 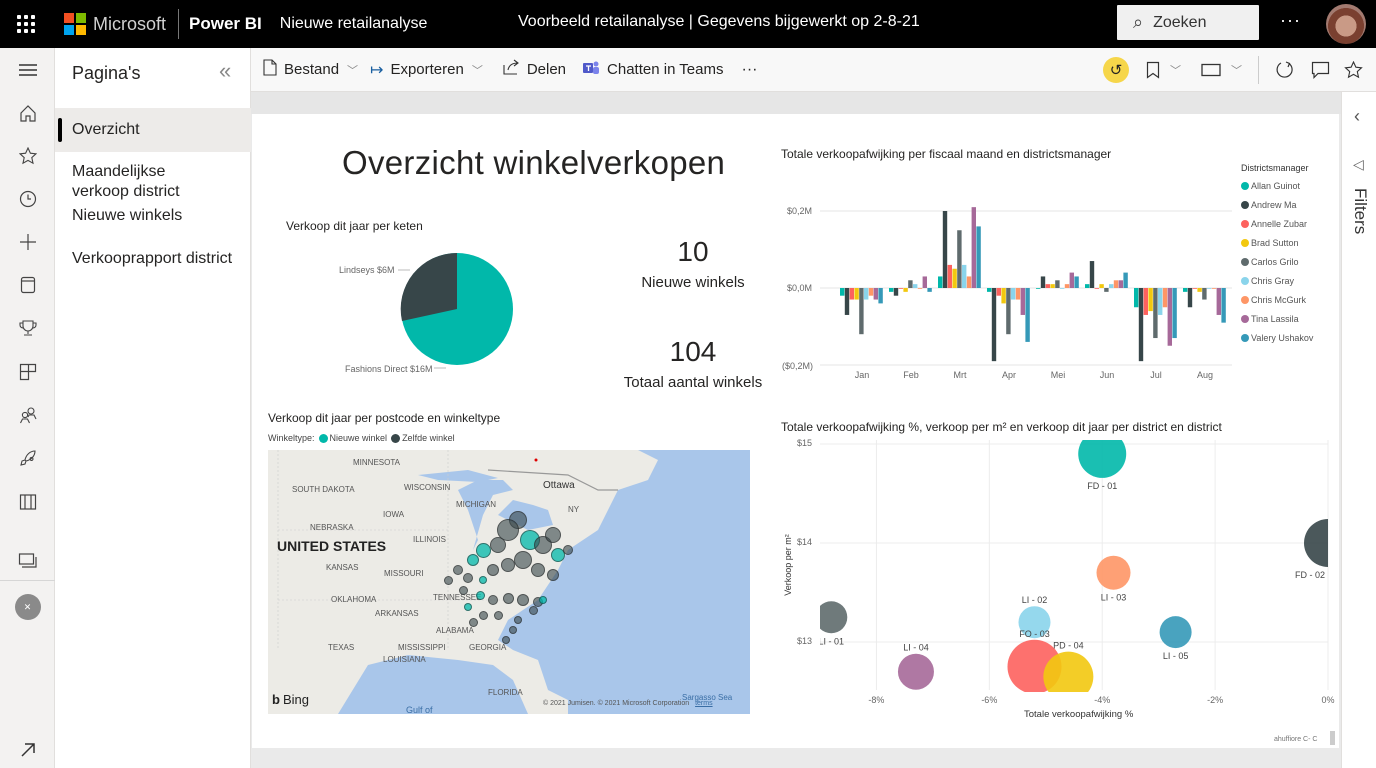 I want to click on bar-chart, so click(x=1030, y=295).